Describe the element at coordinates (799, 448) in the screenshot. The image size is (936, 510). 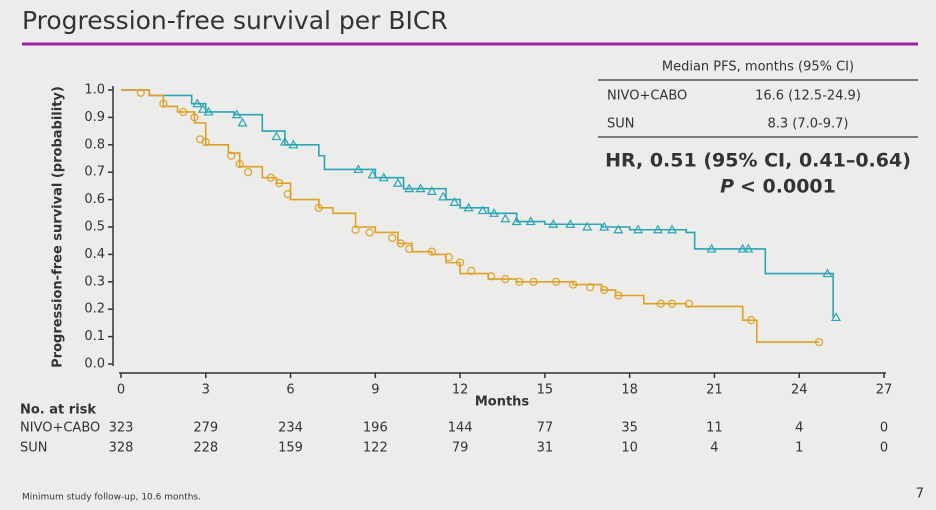
I see `at-risk-value: 1` at that location.